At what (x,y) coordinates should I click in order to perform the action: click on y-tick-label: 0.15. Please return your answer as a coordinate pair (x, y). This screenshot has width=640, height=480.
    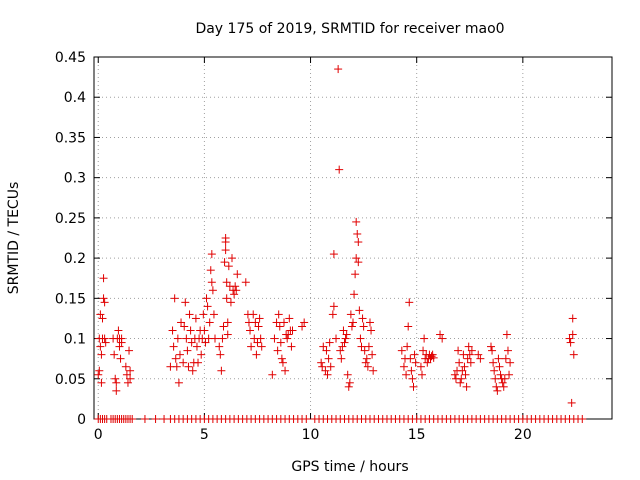
    Looking at the image, I should click on (70, 299).